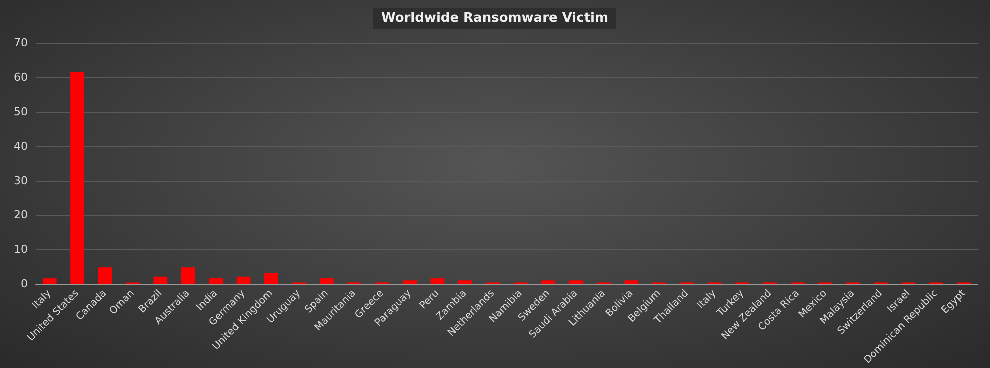 The height and width of the screenshot is (368, 990). Describe the element at coordinates (21, 215) in the screenshot. I see `y-tick-label: 20` at that location.